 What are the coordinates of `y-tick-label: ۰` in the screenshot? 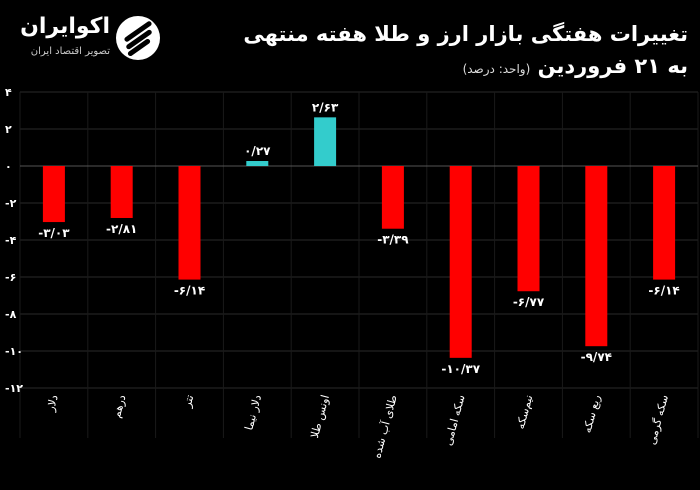 It's located at (8, 166).